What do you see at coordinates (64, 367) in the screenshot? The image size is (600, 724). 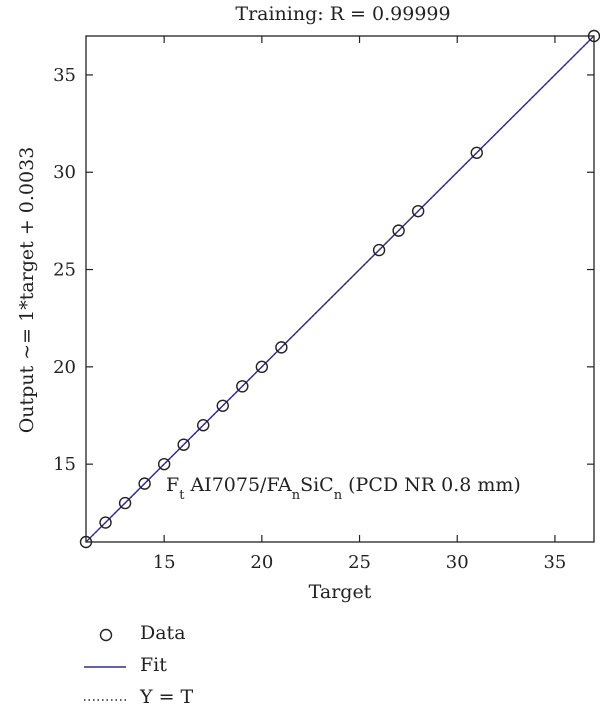 I see `y-tick-label: 20` at bounding box center [64, 367].